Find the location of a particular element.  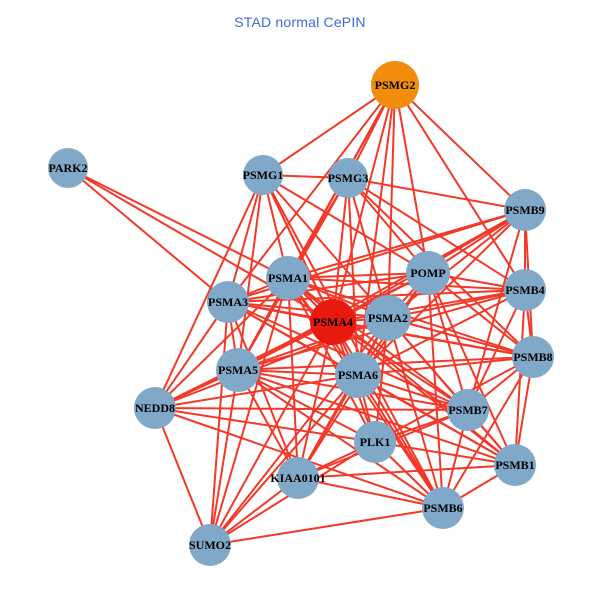

network-node-psma1: PSMA1 is located at coordinates (288, 278).